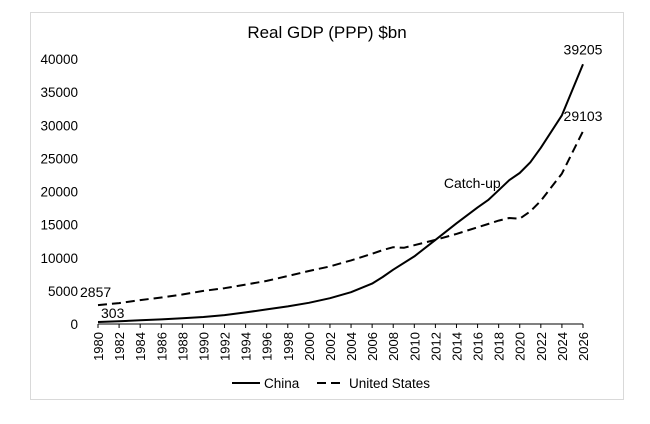  I want to click on x-tick-label: 1990, so click(203, 346).